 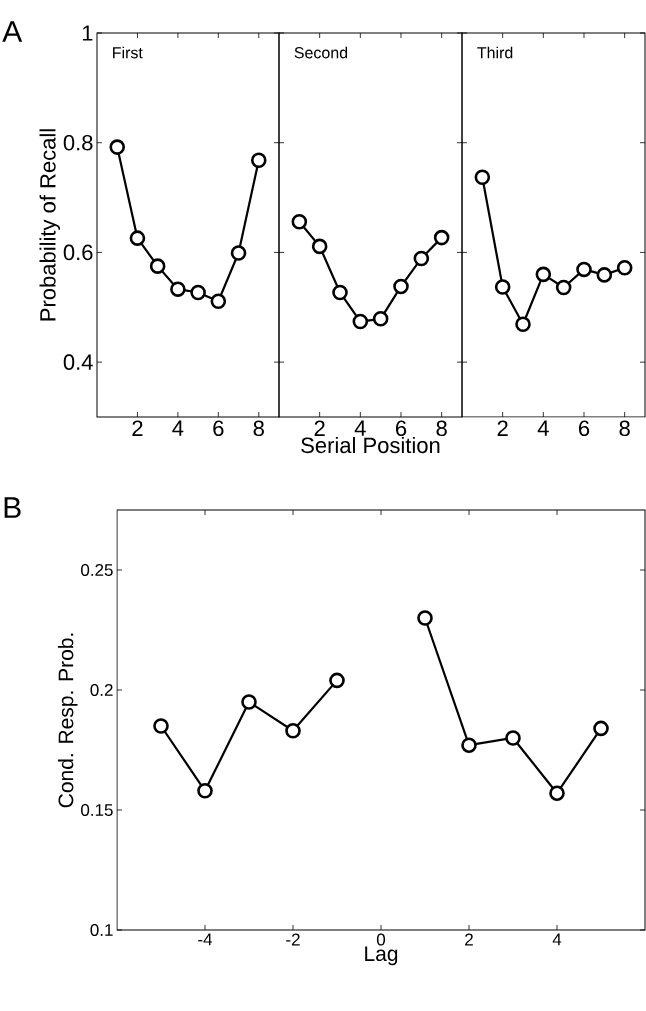 I want to click on y-tick-label: 0.4, so click(x=78, y=362).